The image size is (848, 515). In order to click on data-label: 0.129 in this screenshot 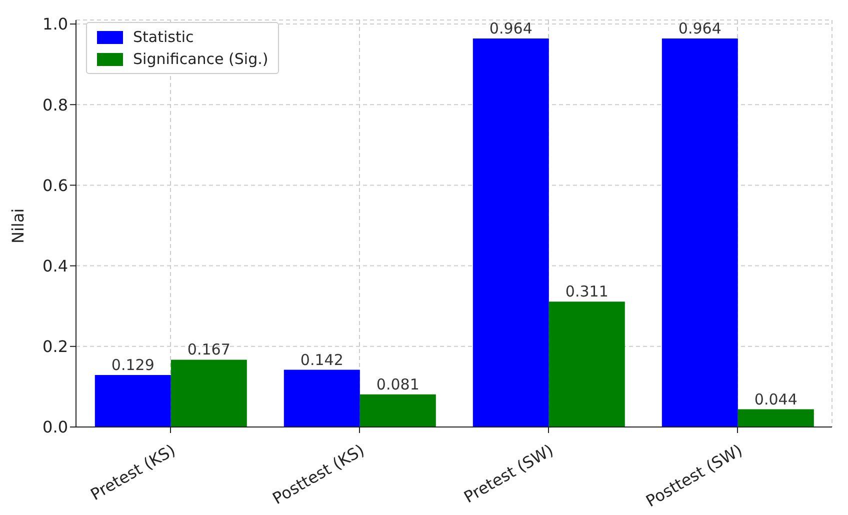, I will do `click(132, 365)`.